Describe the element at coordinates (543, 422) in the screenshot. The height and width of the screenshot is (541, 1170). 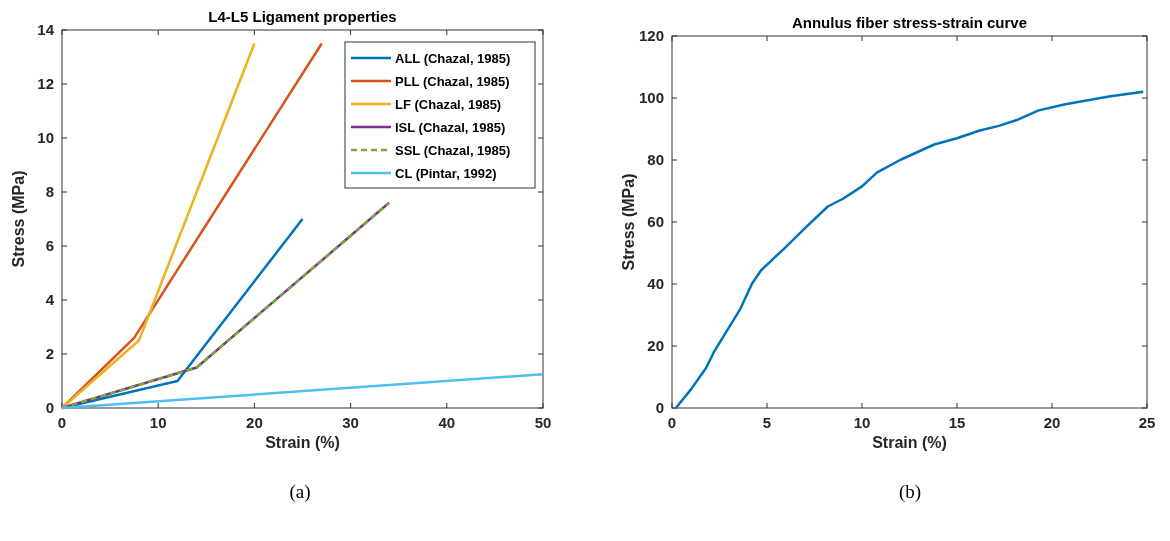
I see `x-tick-label: 50` at that location.